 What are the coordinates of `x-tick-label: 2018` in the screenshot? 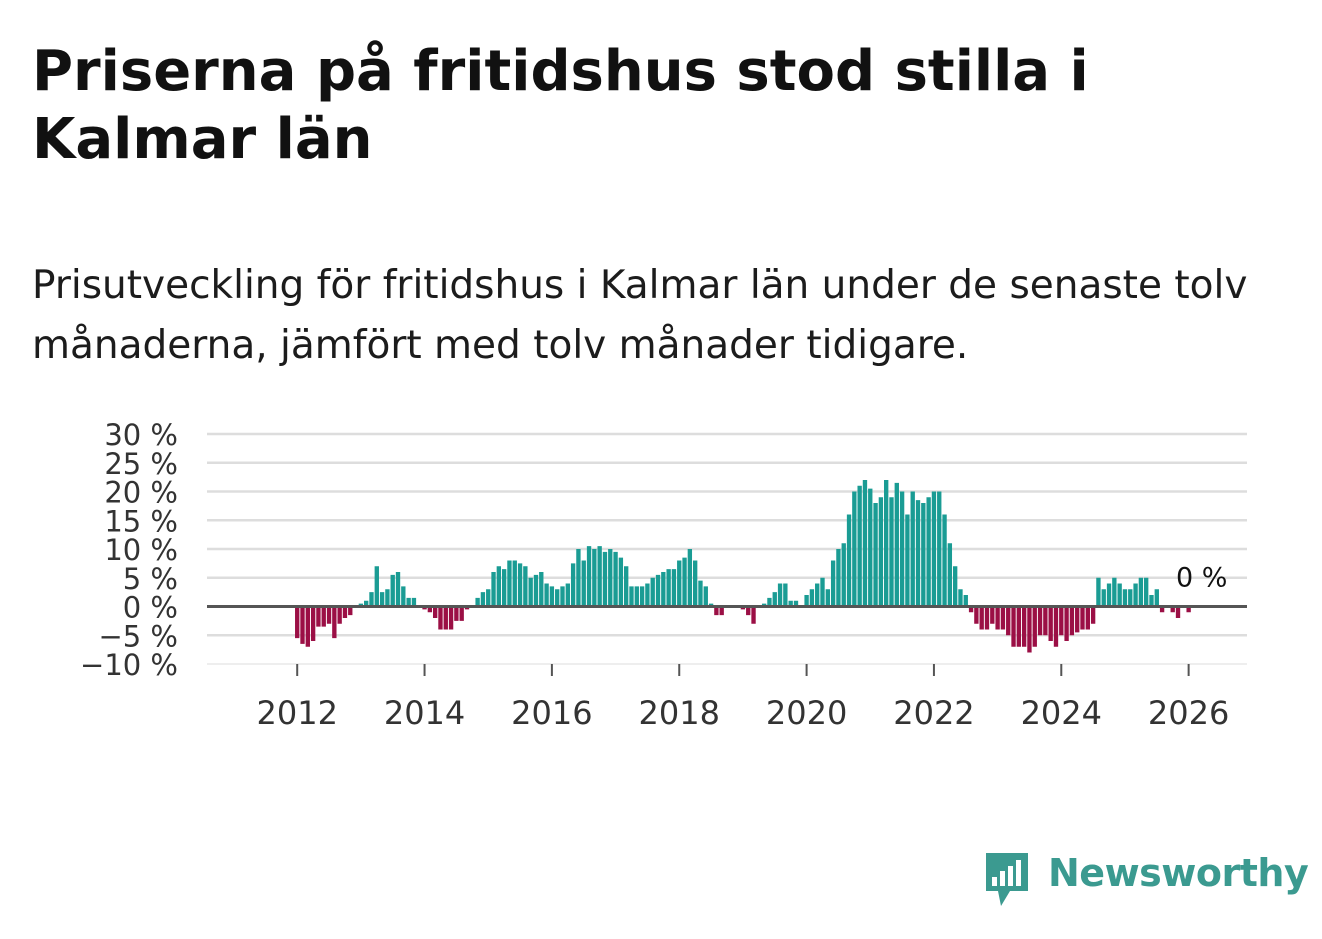 It's located at (679, 713).